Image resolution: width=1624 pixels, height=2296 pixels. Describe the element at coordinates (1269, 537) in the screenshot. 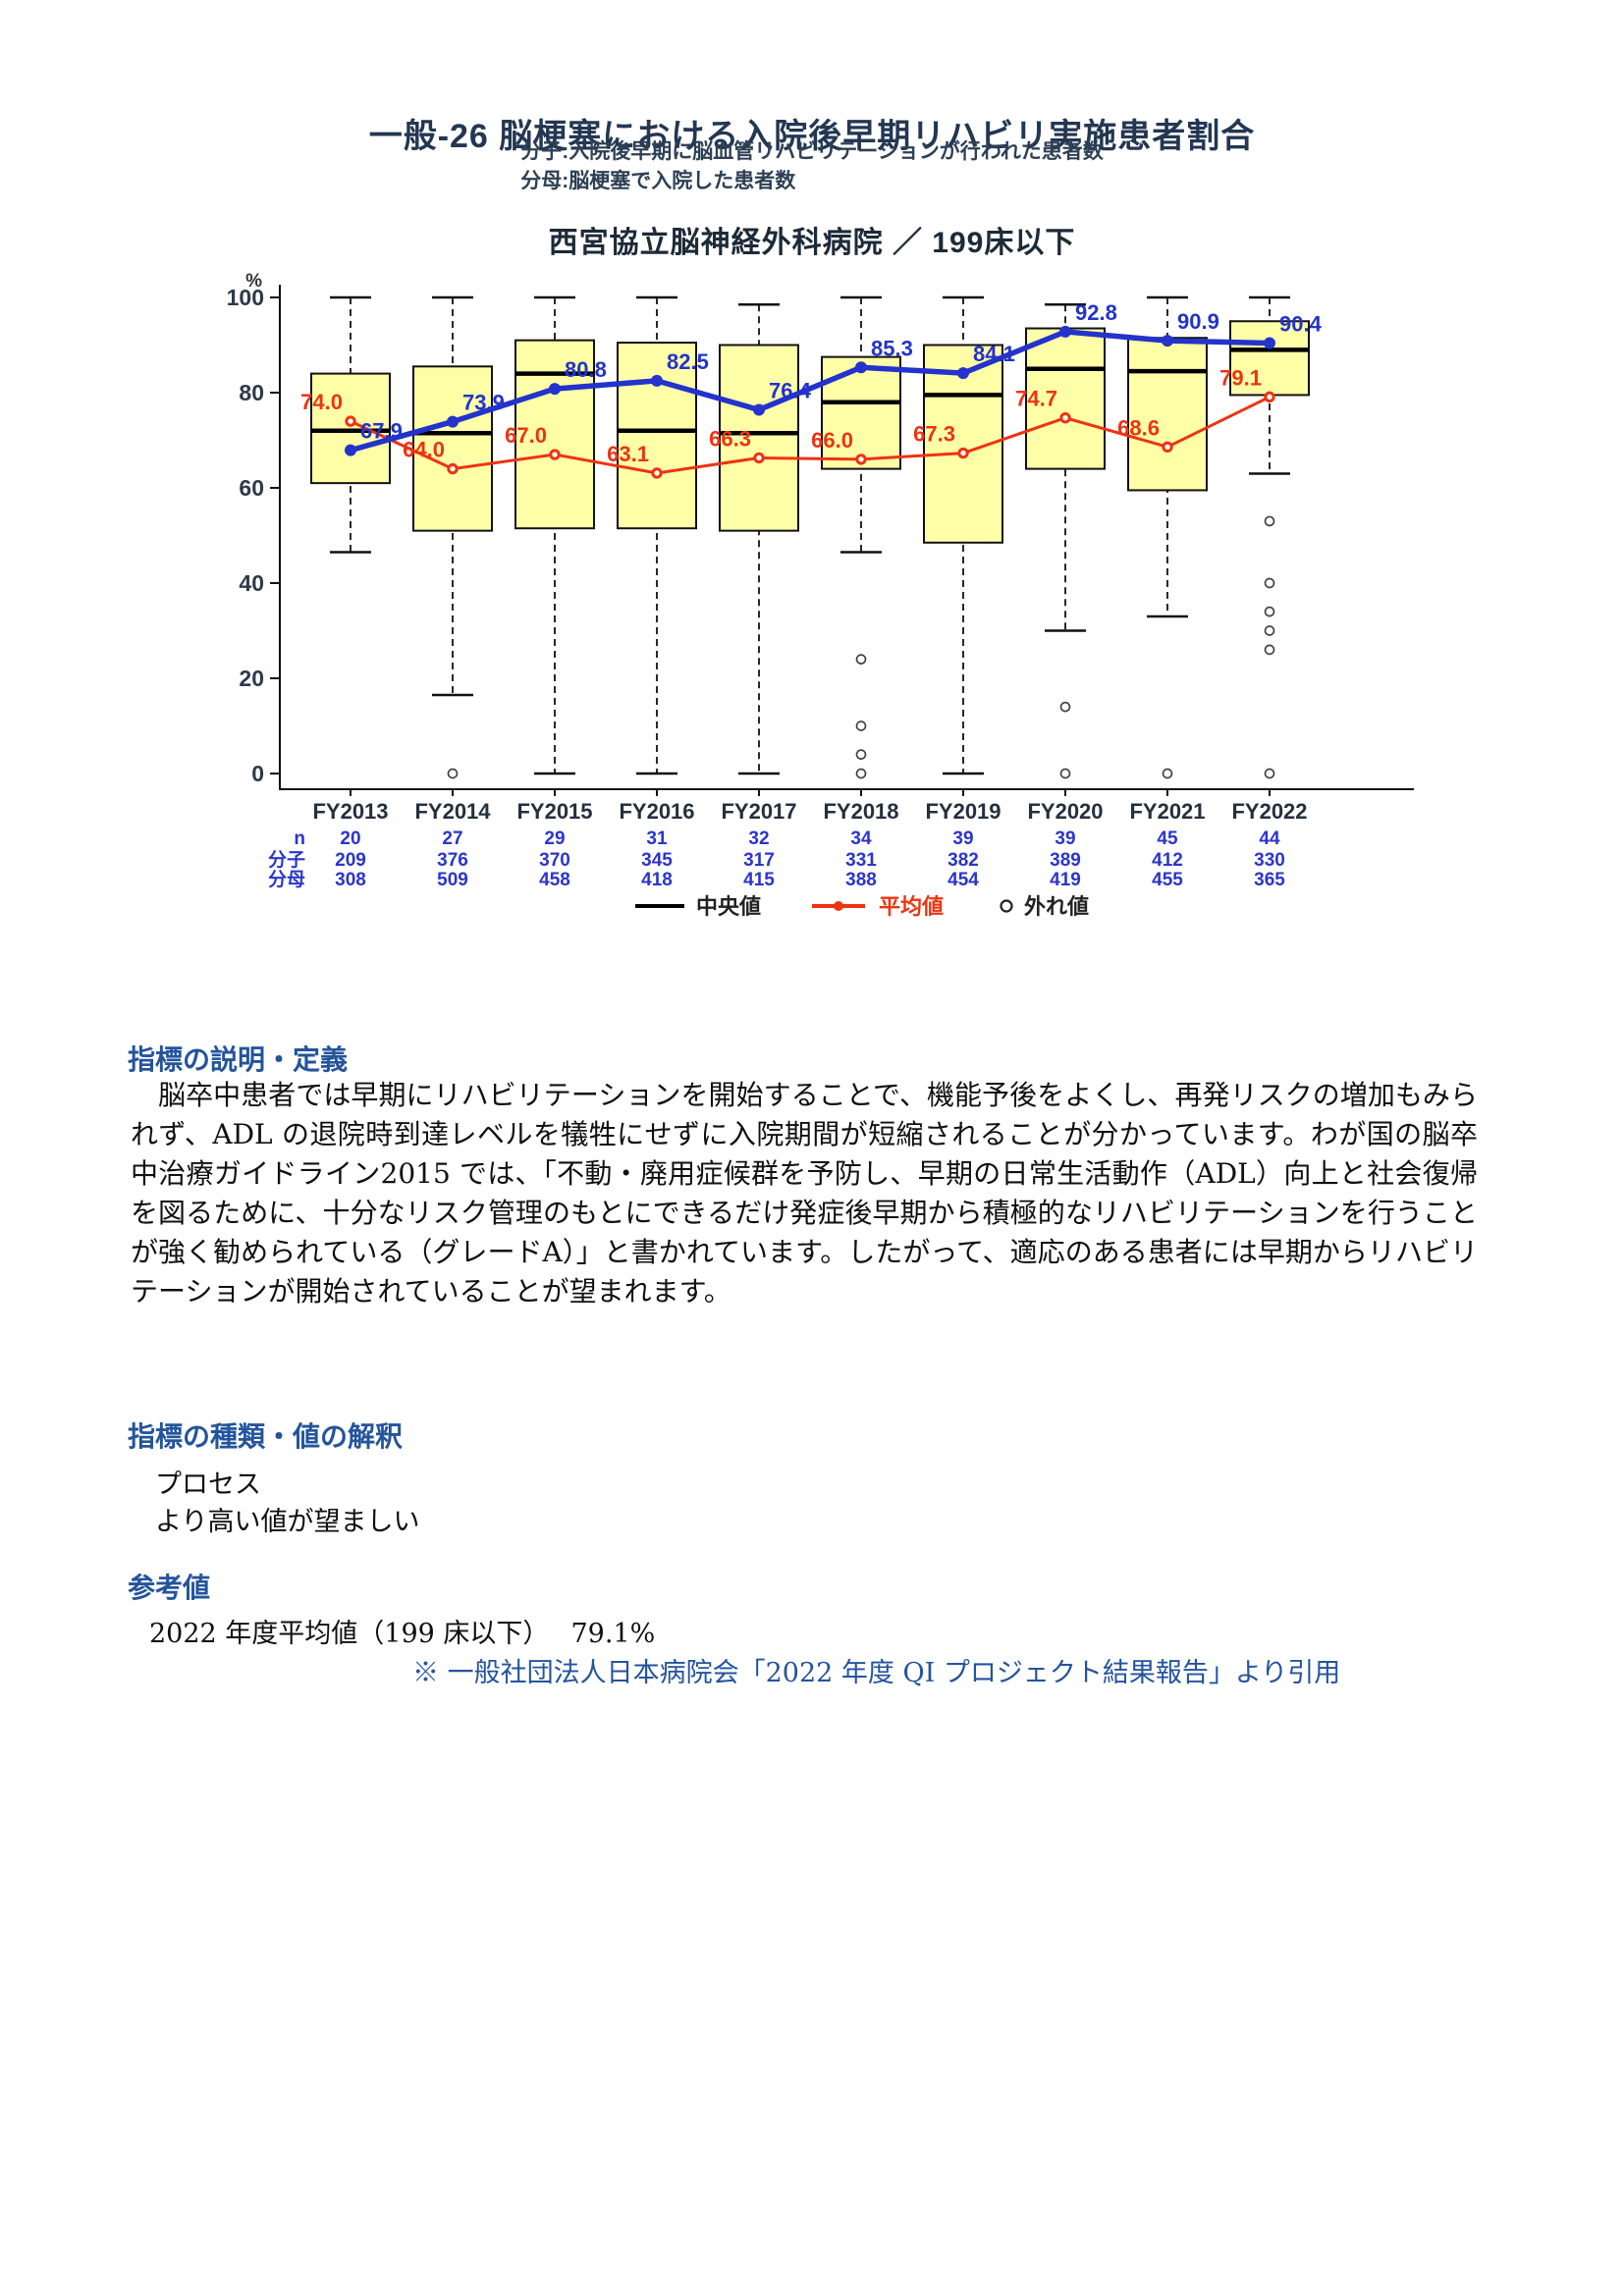

I see `box-FY2022` at that location.